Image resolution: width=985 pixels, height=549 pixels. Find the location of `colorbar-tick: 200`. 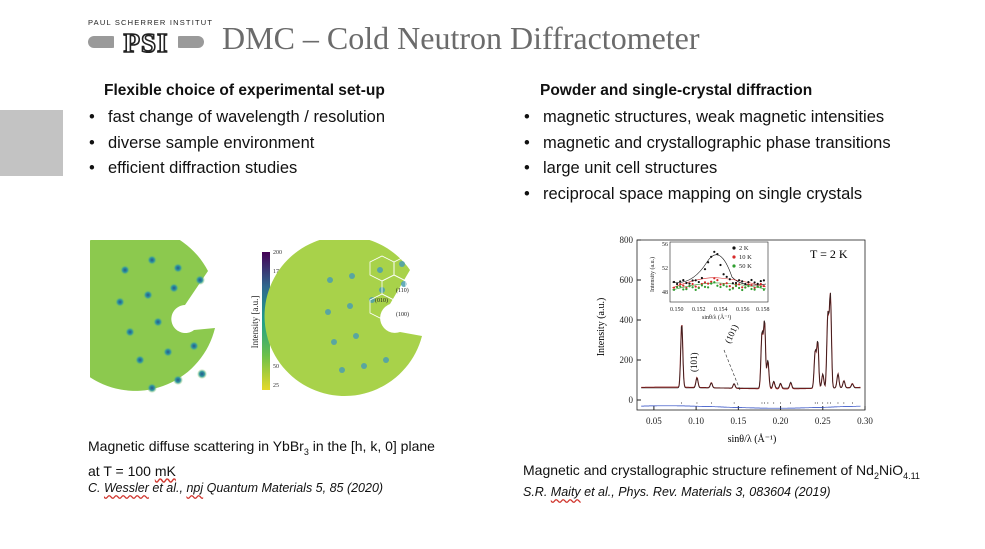

colorbar-tick: 200 is located at coordinates (277, 253).